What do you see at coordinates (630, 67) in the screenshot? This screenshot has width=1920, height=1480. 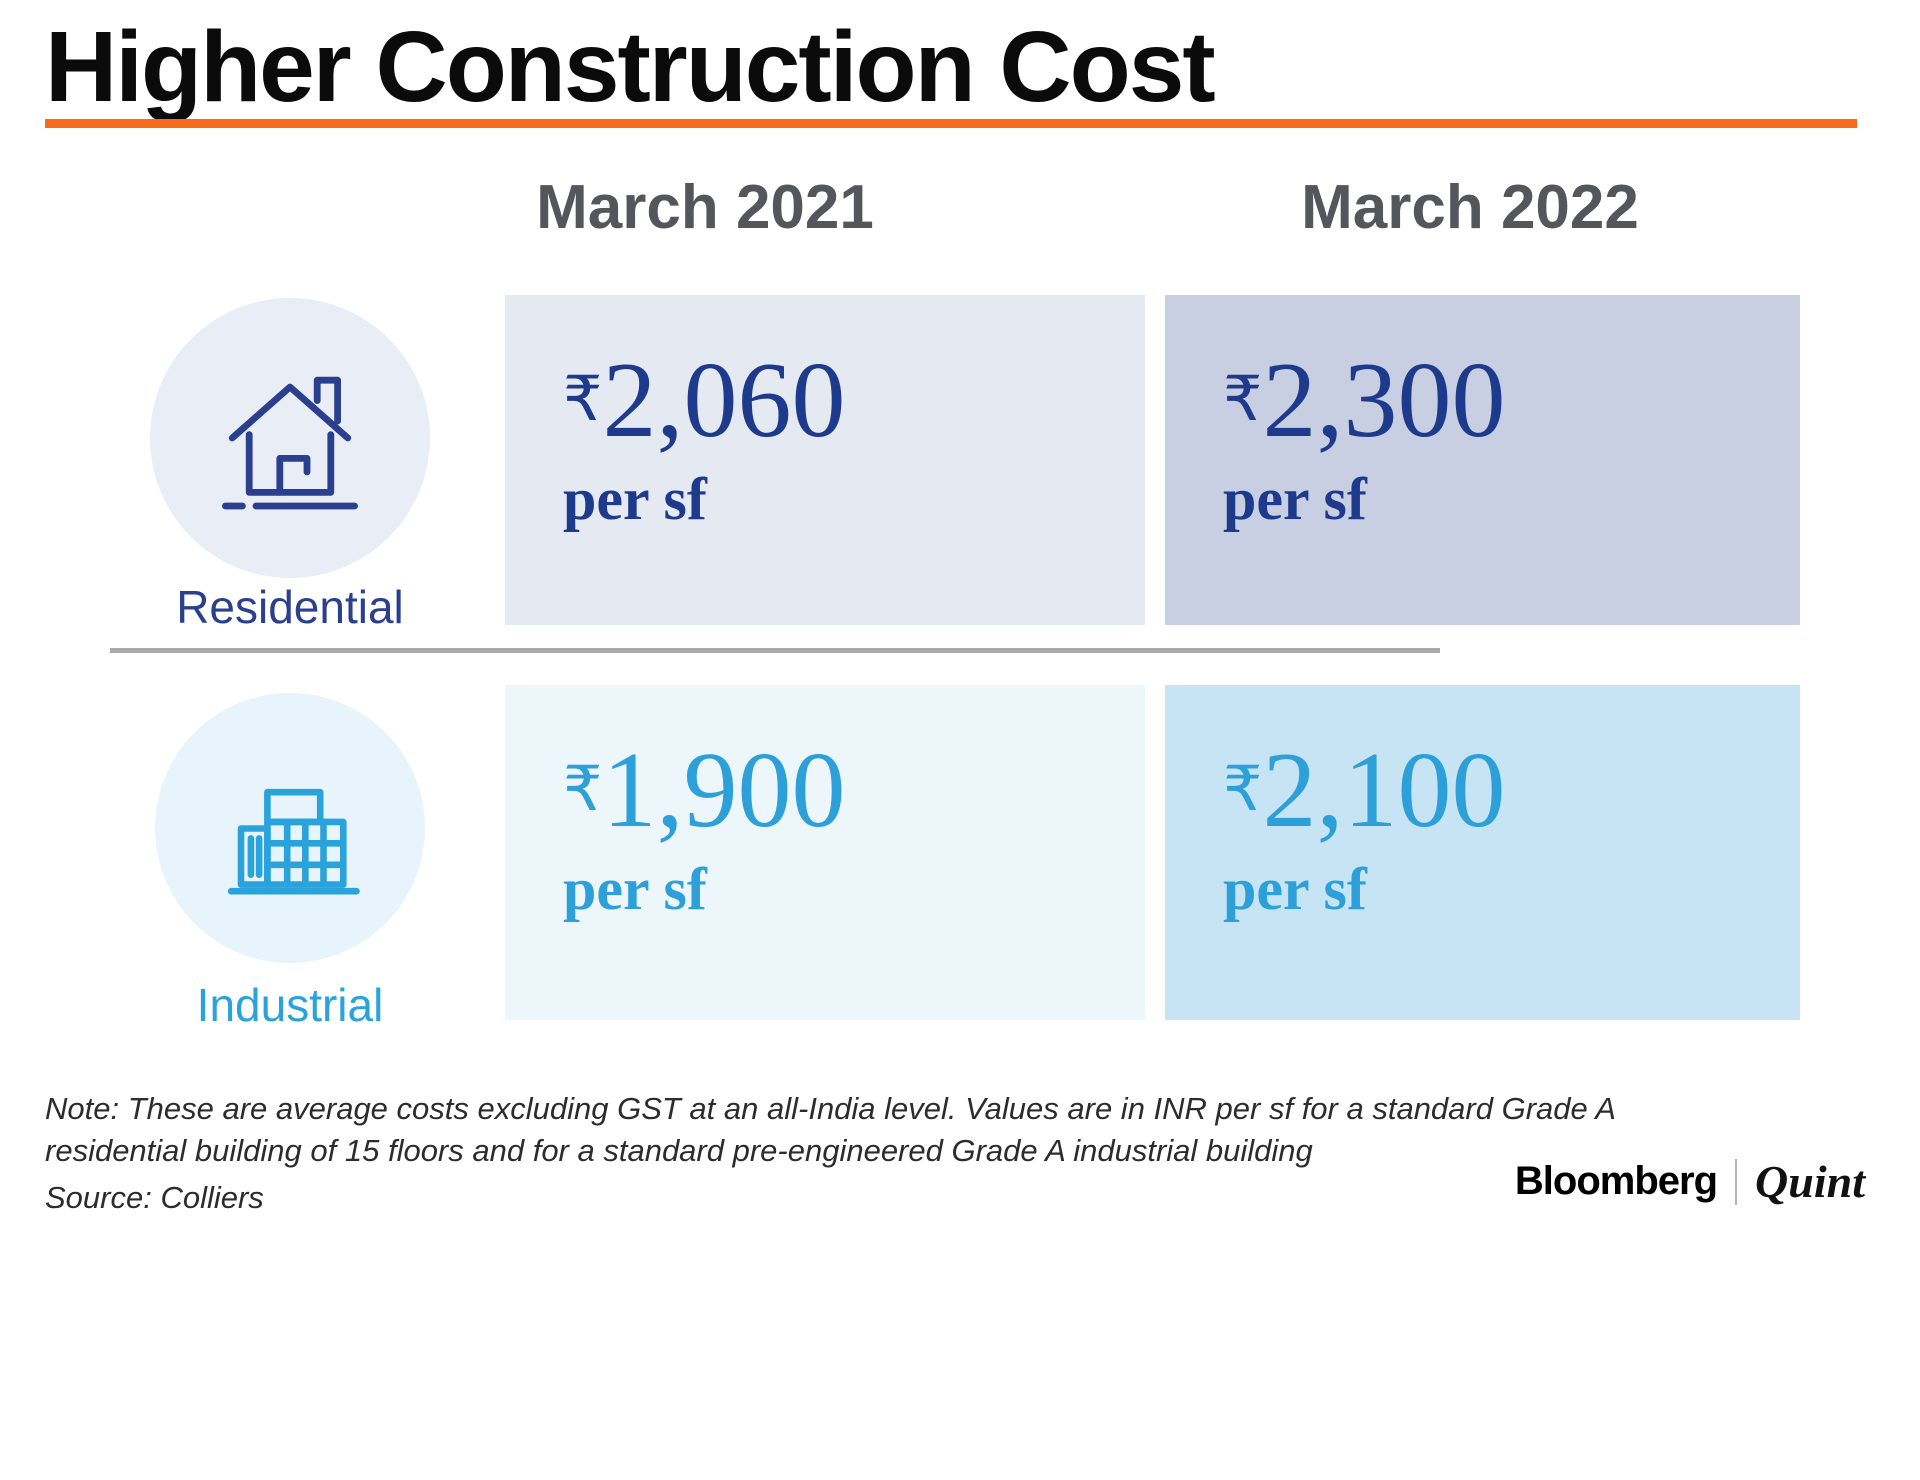 I see `chart-title: Higher Construction Cost` at bounding box center [630, 67].